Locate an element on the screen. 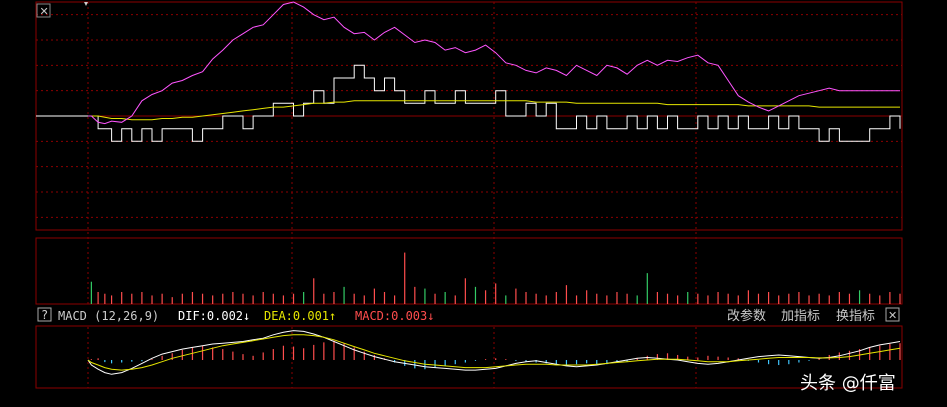 This screenshot has width=947, height=407. top-close-icon: ✕ is located at coordinates (44, 11).